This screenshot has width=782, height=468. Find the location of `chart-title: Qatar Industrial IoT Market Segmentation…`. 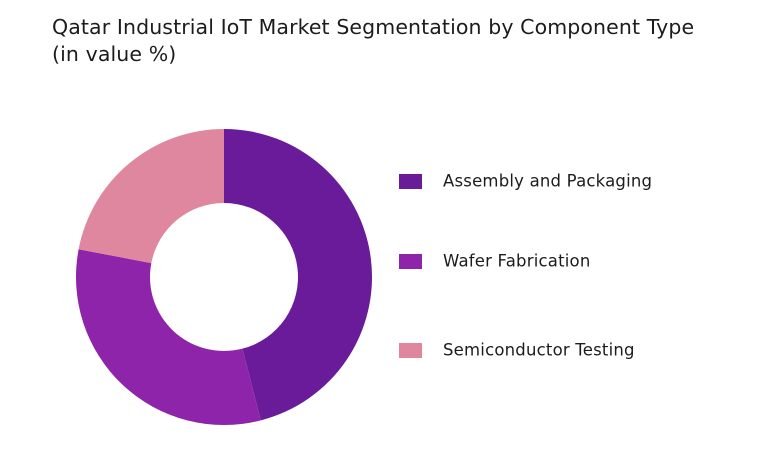

chart-title: Qatar Industrial IoT Market Segmentation… is located at coordinates (412, 41).